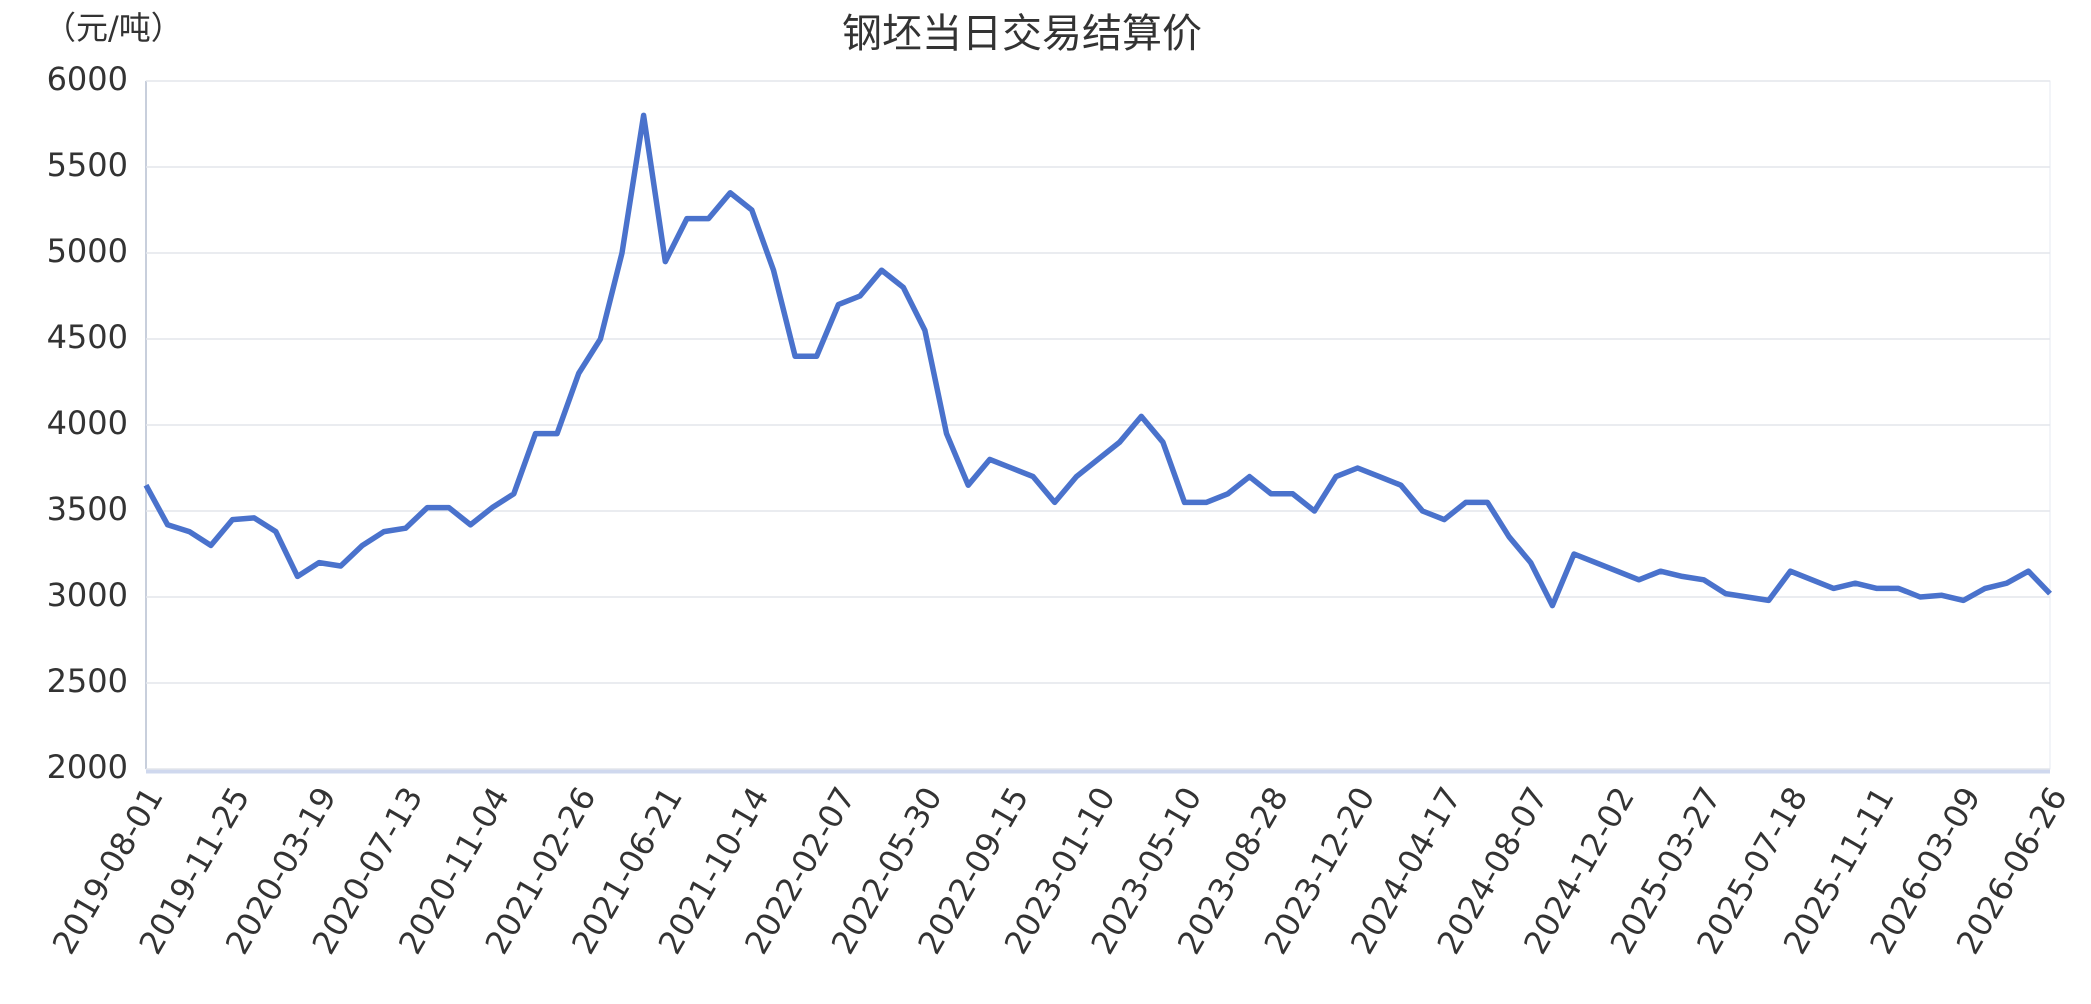 The height and width of the screenshot is (1004, 2091). What do you see at coordinates (113, 28) in the screenshot?
I see `y-unit: （元/吨）` at bounding box center [113, 28].